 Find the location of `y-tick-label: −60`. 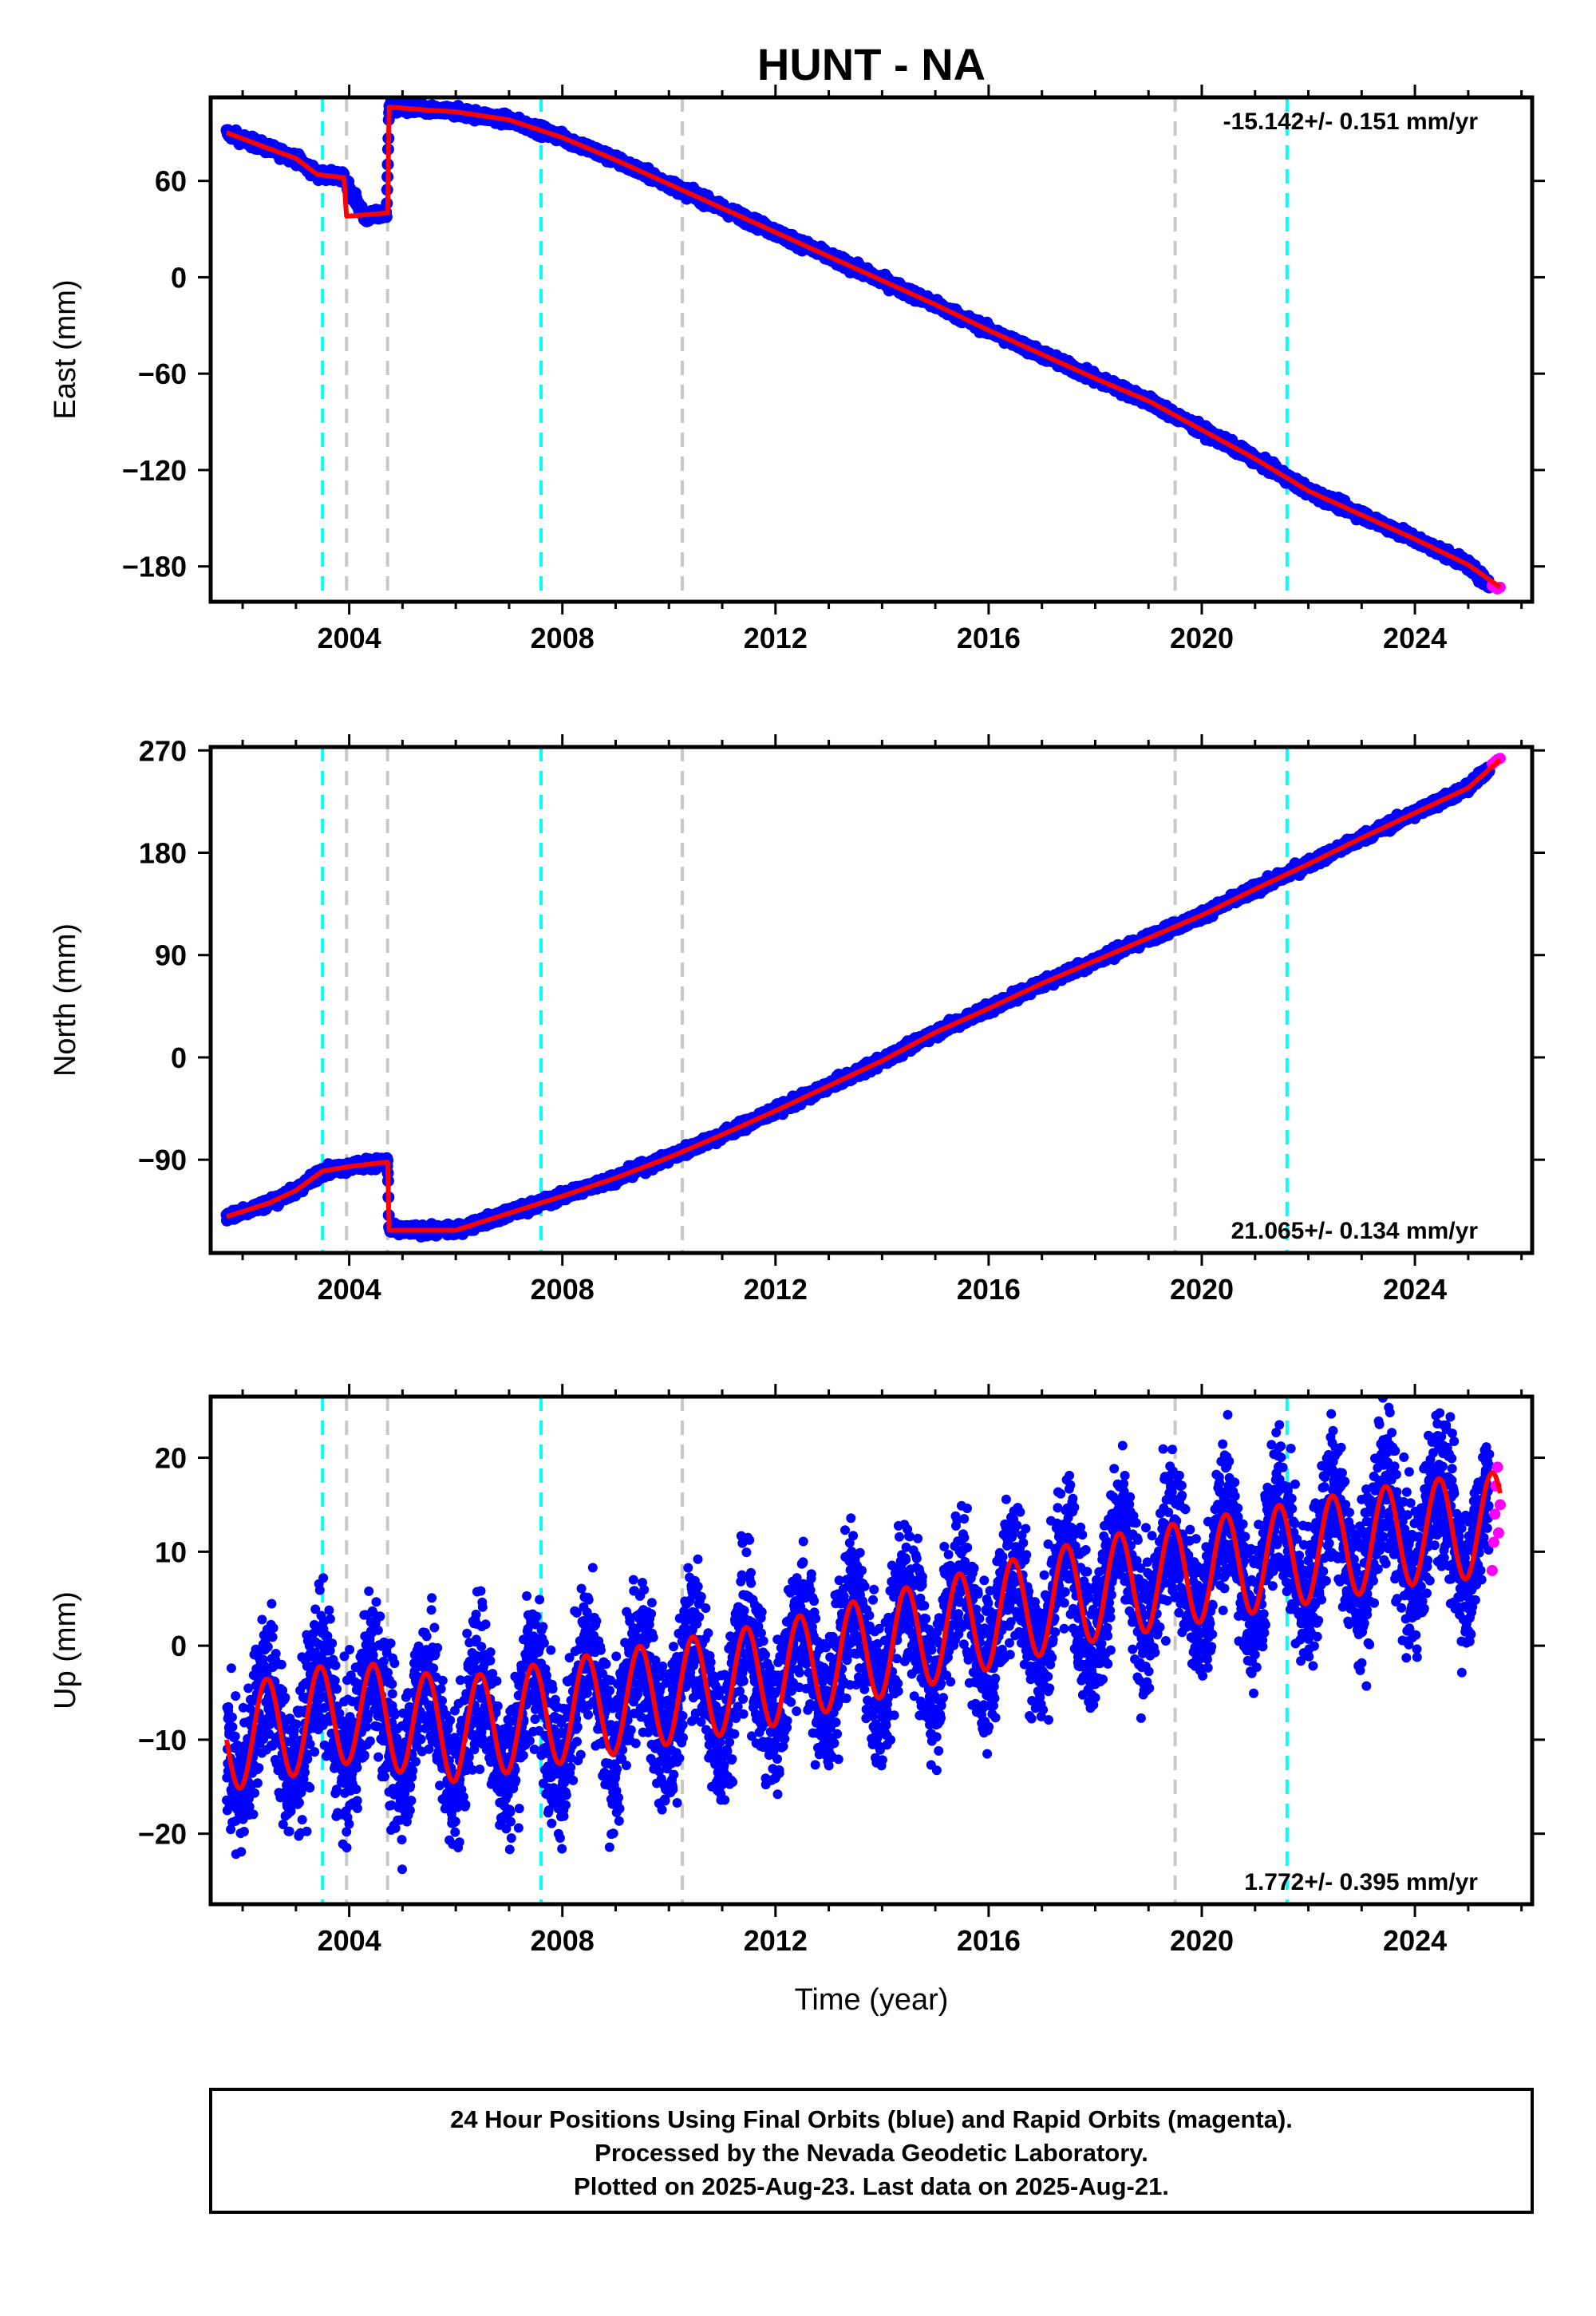

y-tick-label: −60 is located at coordinates (162, 374).